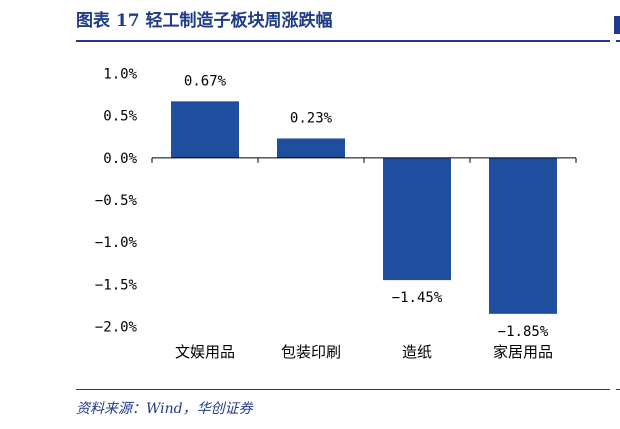  Describe the element at coordinates (523, 352) in the screenshot. I see `category-label: 家居用品` at that location.